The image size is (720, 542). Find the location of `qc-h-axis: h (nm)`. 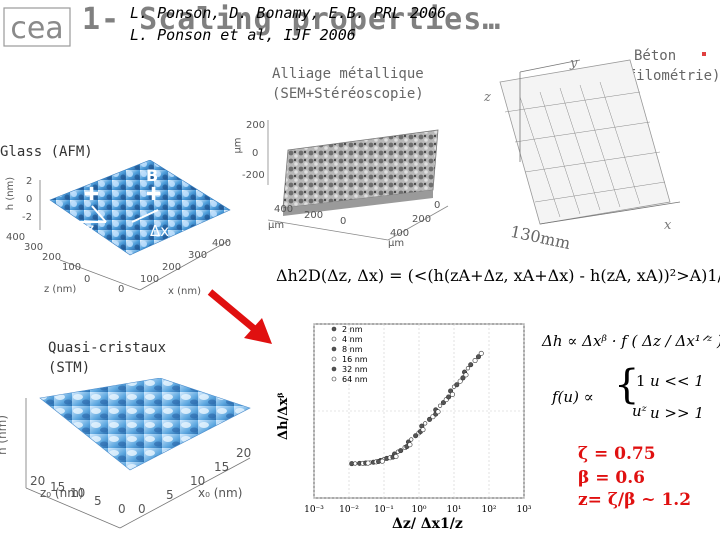

qc-h-axis: h (nm) is located at coordinates (5, 434).